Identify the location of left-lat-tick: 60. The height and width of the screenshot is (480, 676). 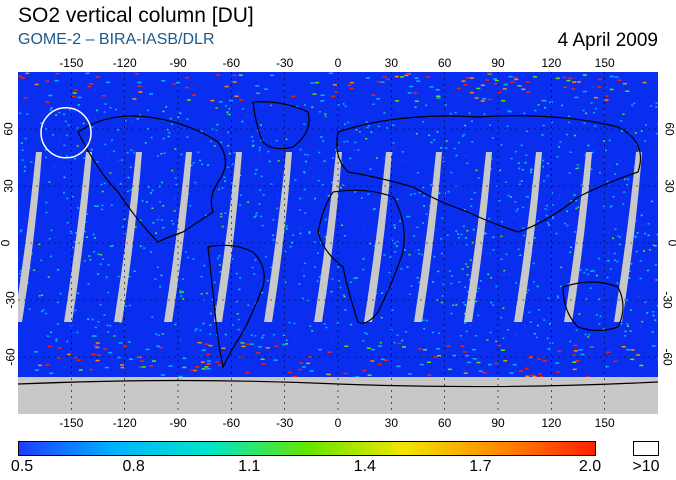
(8, 129).